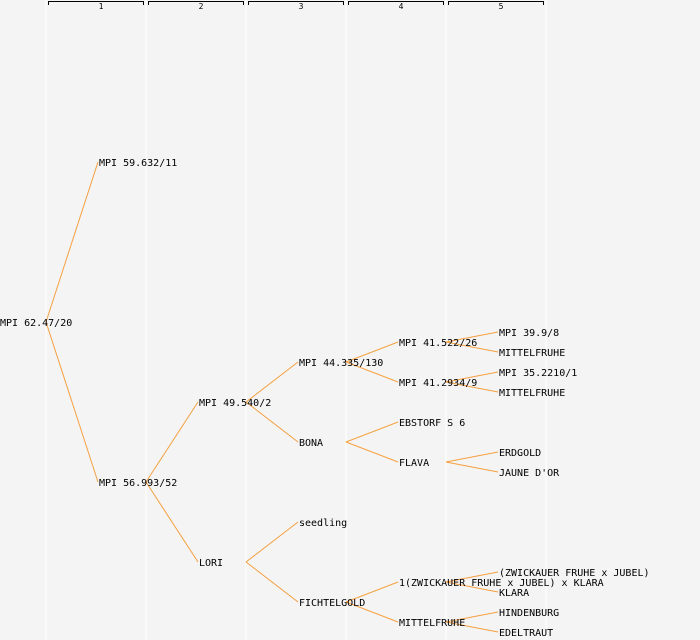 This screenshot has width=700, height=640. Describe the element at coordinates (311, 443) in the screenshot. I see `node-gen3-2: BONA` at that location.